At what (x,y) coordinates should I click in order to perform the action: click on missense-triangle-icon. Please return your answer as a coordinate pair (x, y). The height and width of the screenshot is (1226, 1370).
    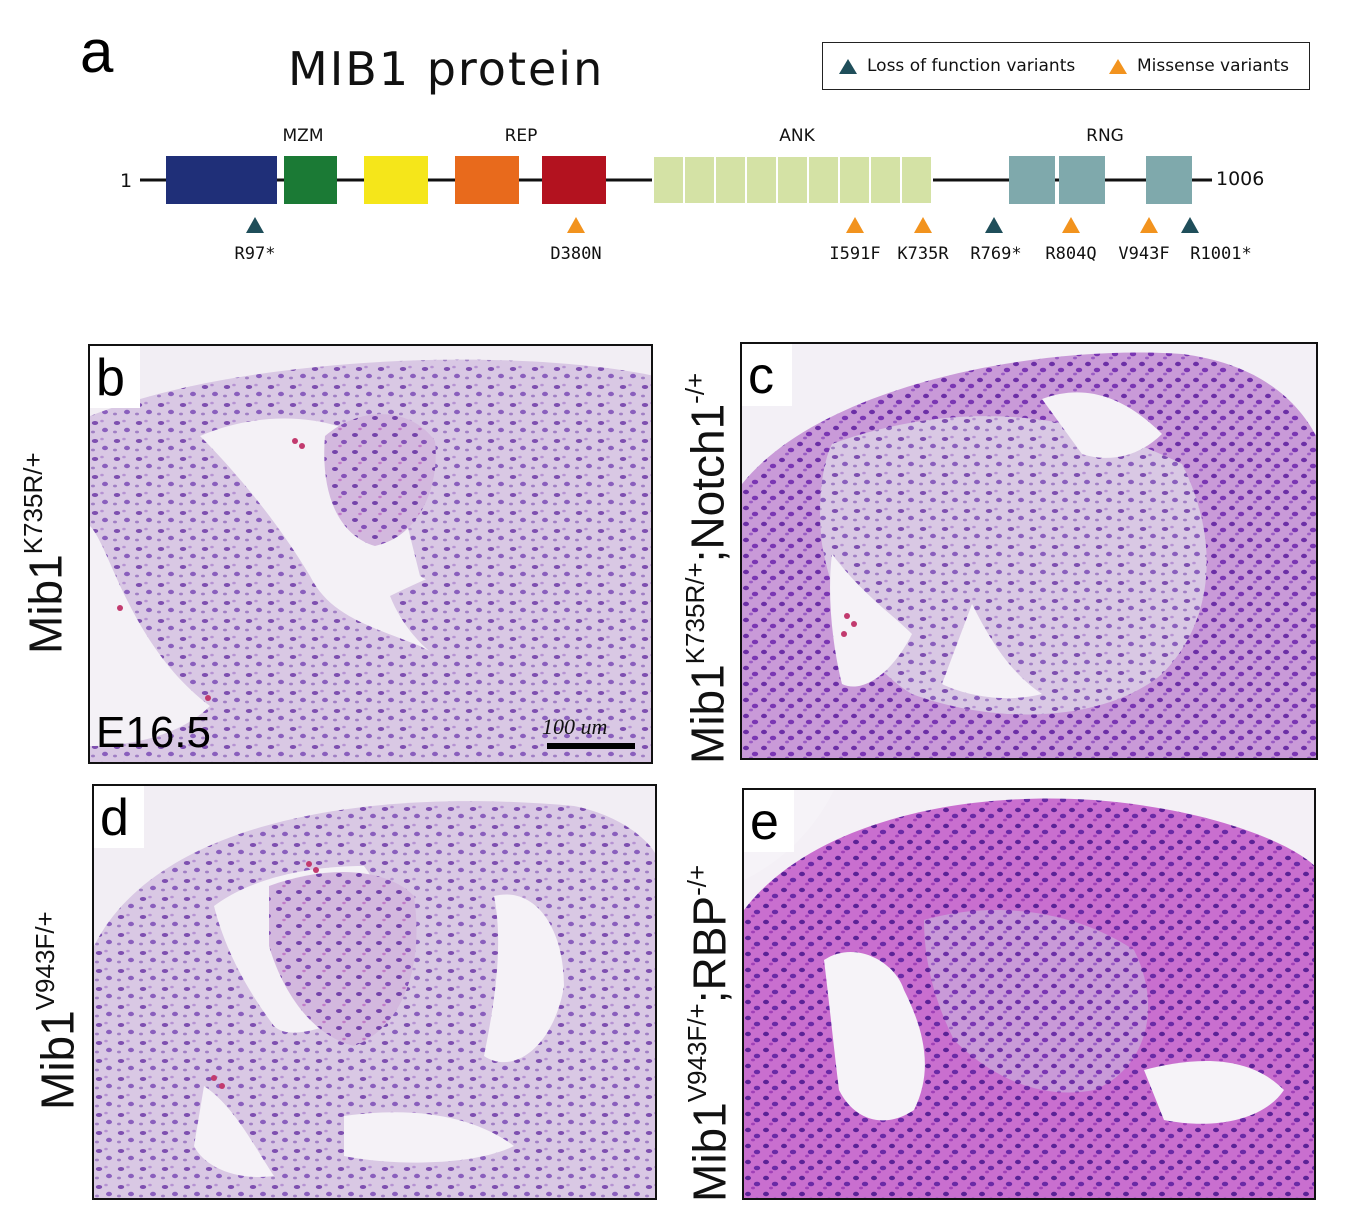
    Looking at the image, I should click on (1118, 66).